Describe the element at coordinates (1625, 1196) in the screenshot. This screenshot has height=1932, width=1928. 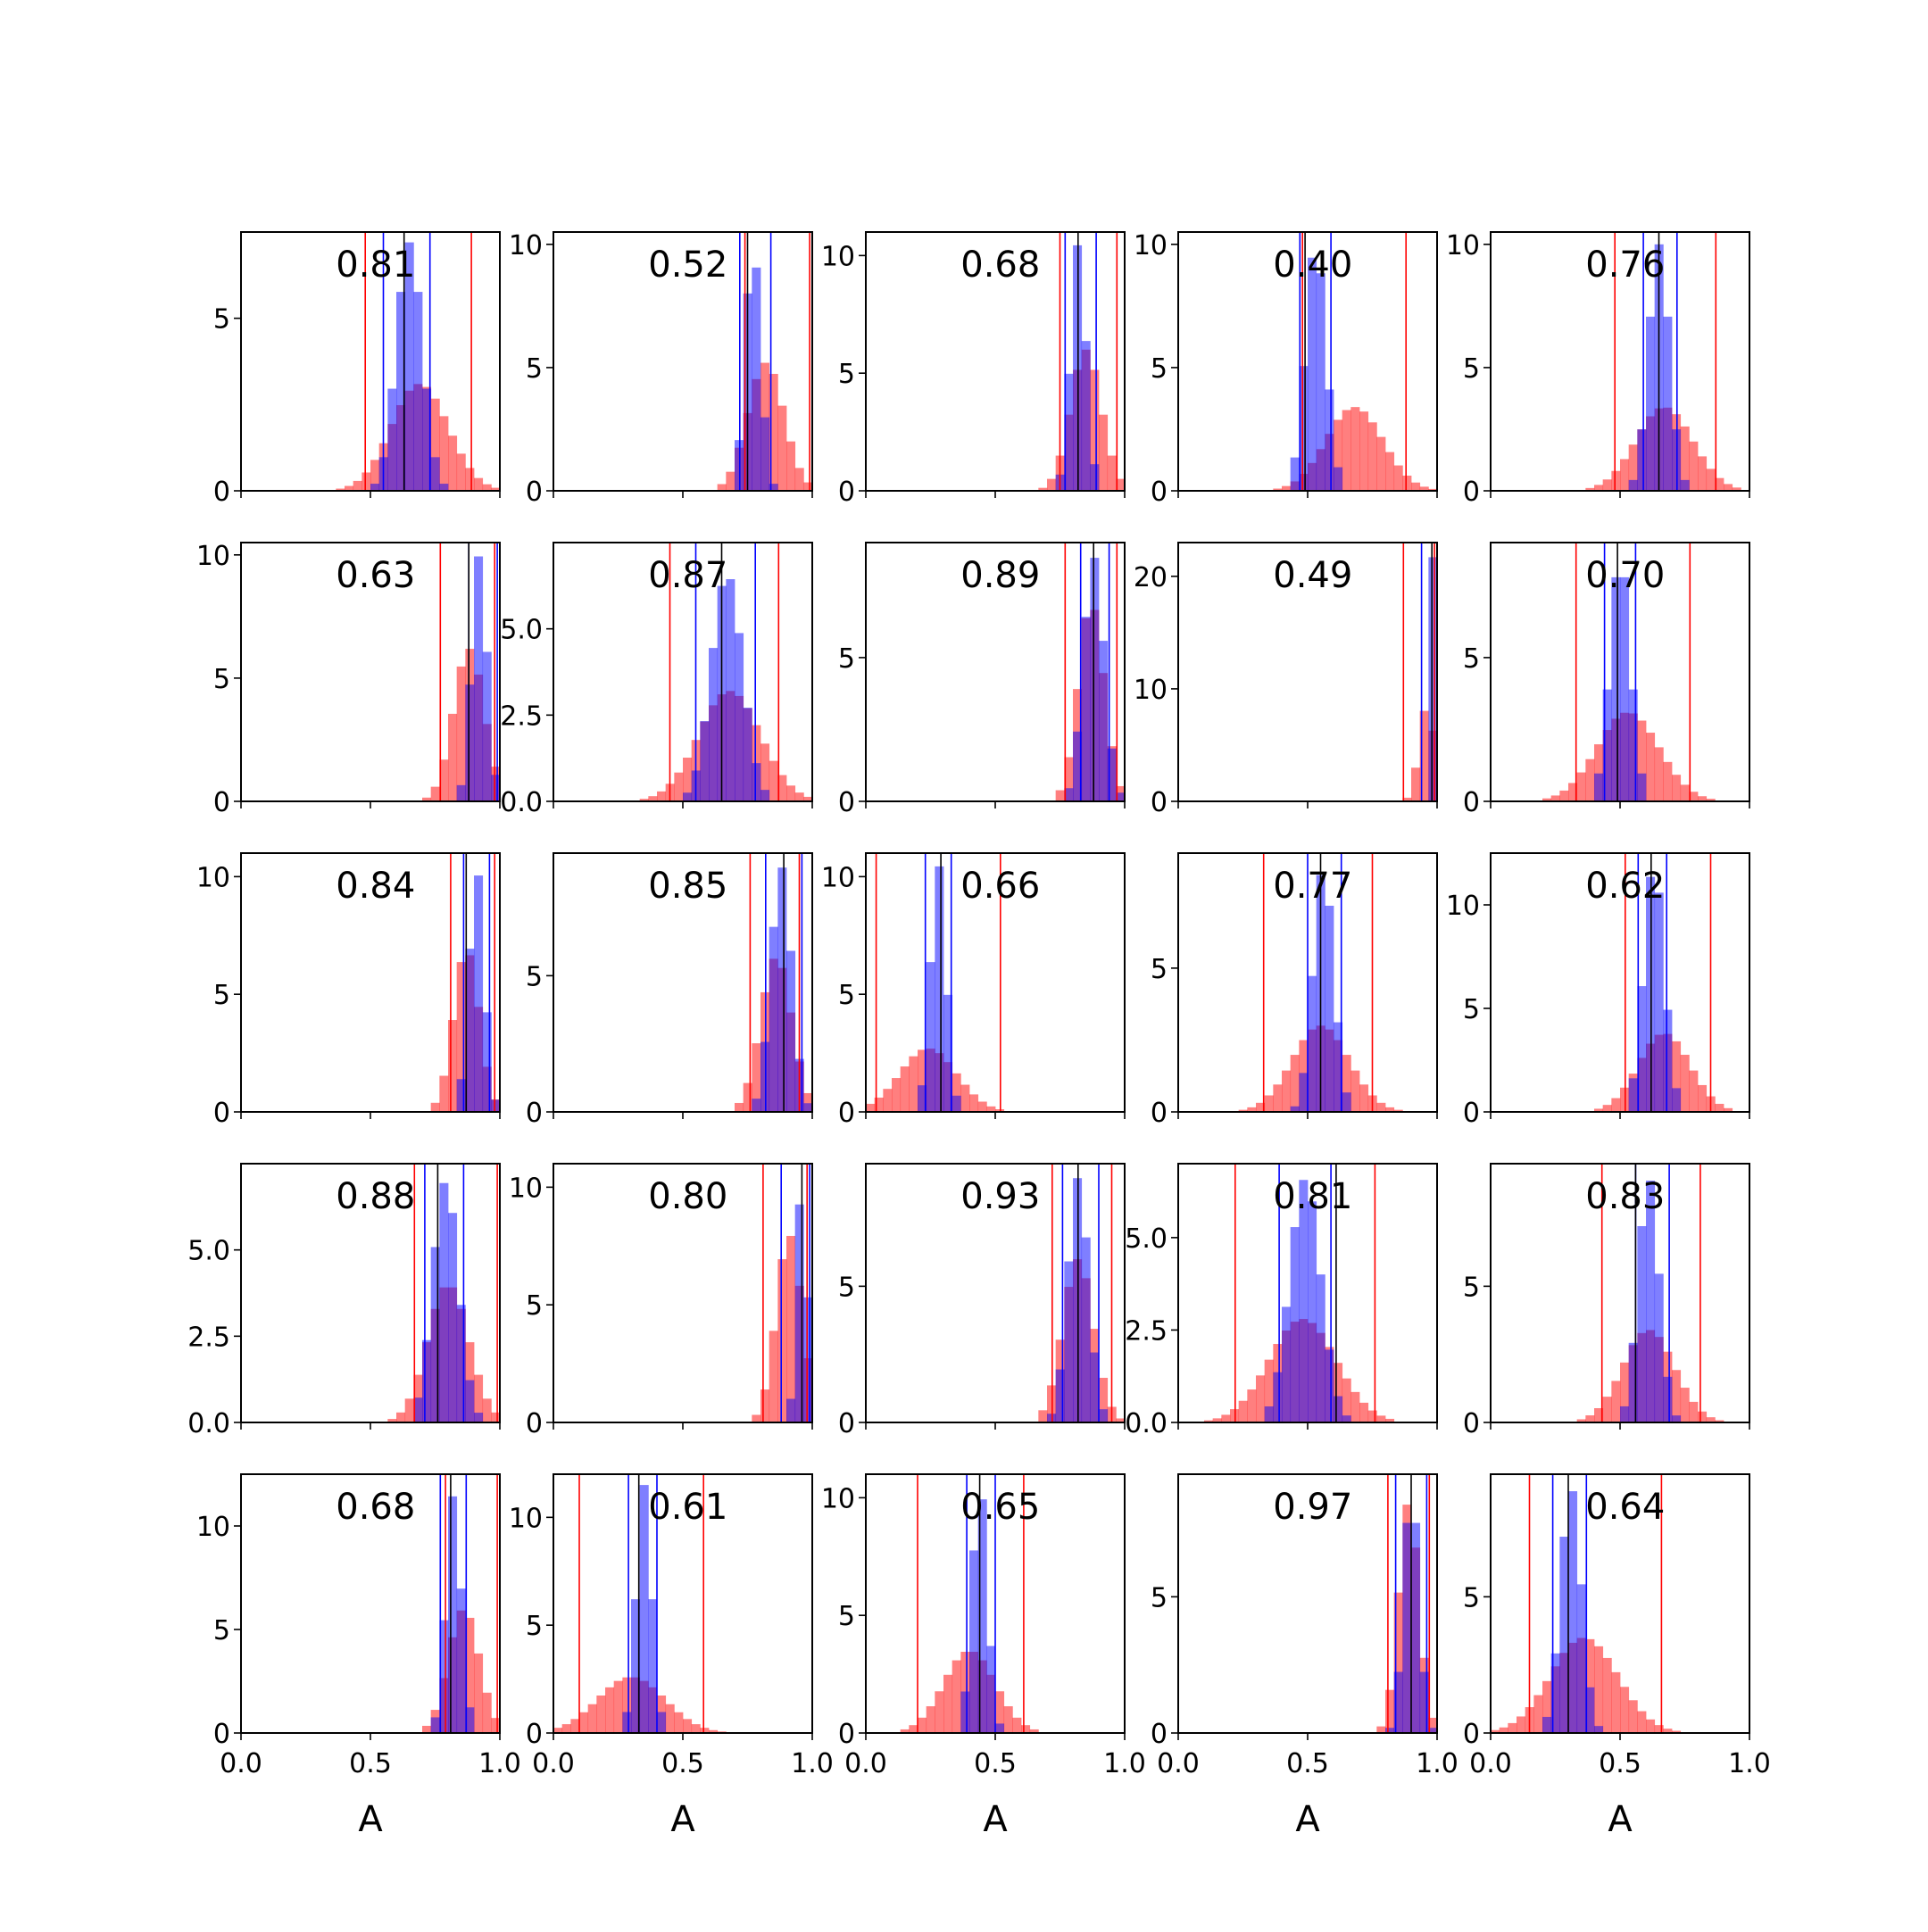
I see `panel-annotation: 0.83` at that location.